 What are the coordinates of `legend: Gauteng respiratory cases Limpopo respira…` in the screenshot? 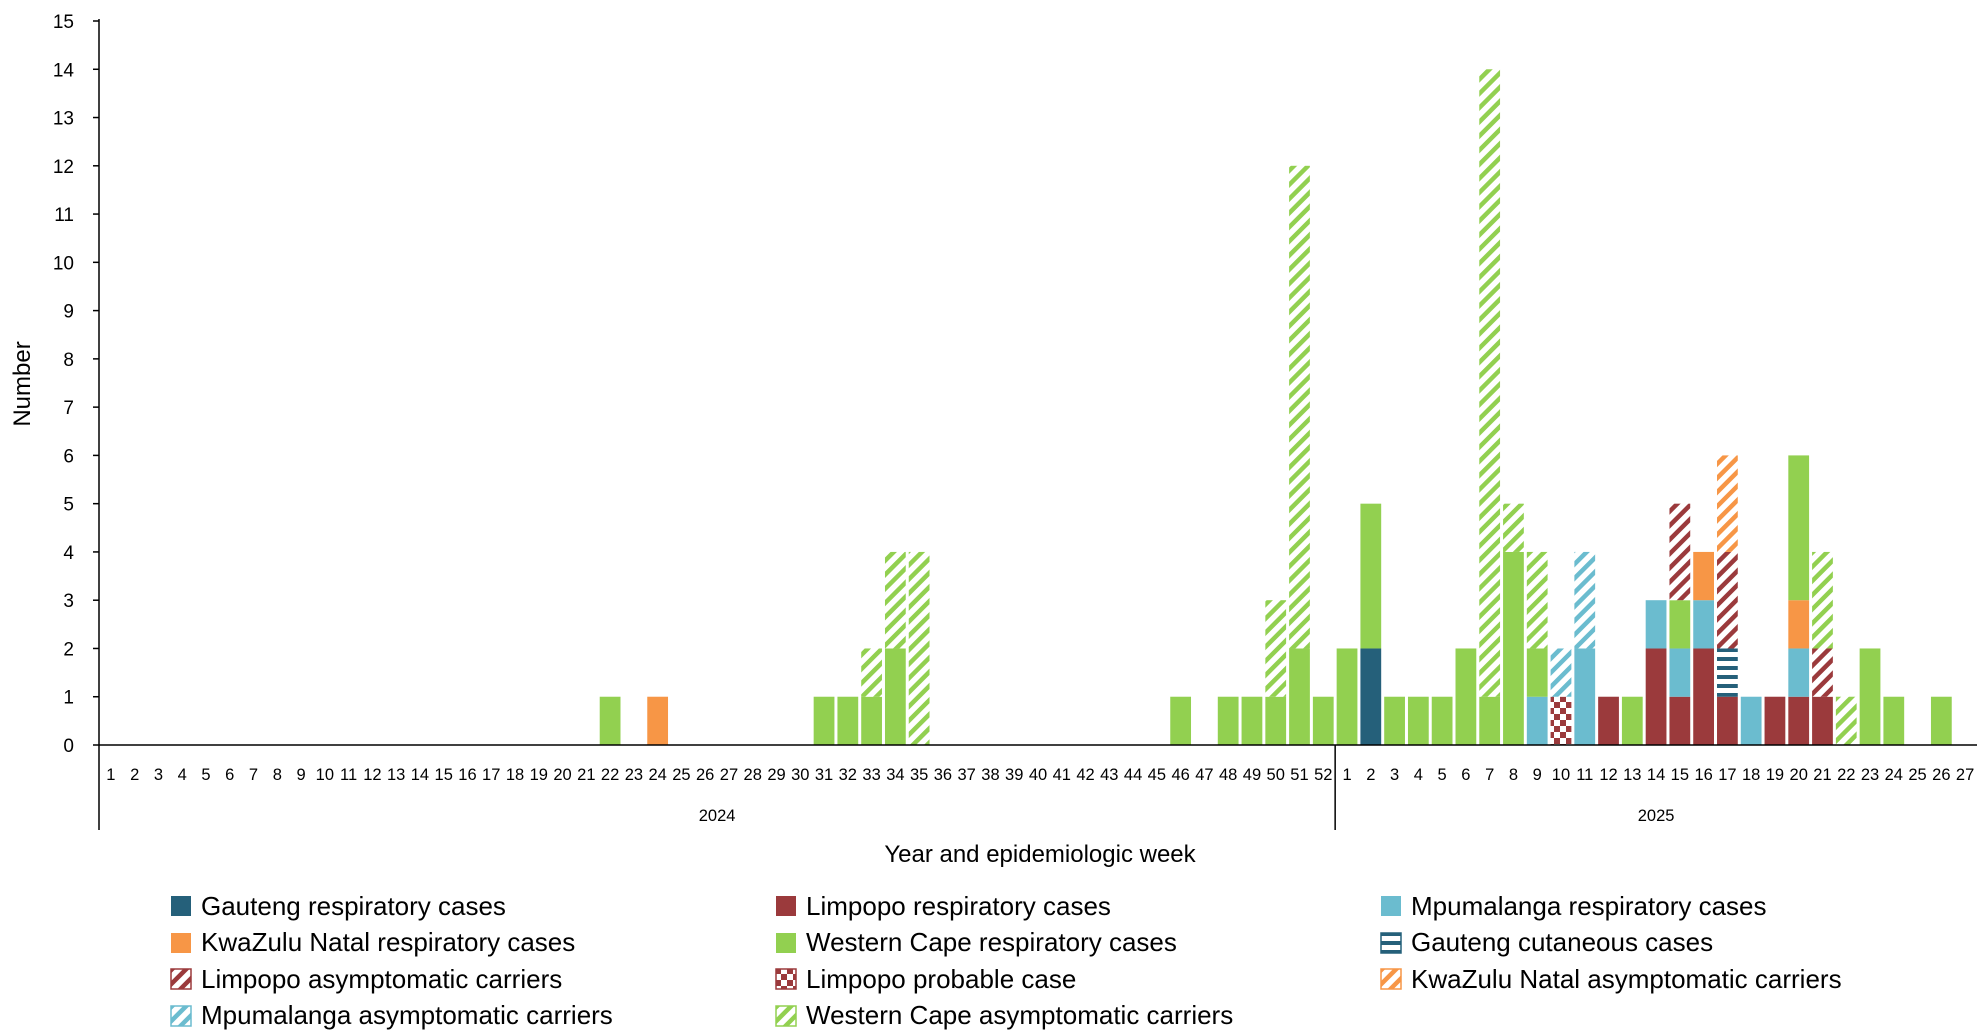 It's located at (1050, 959).